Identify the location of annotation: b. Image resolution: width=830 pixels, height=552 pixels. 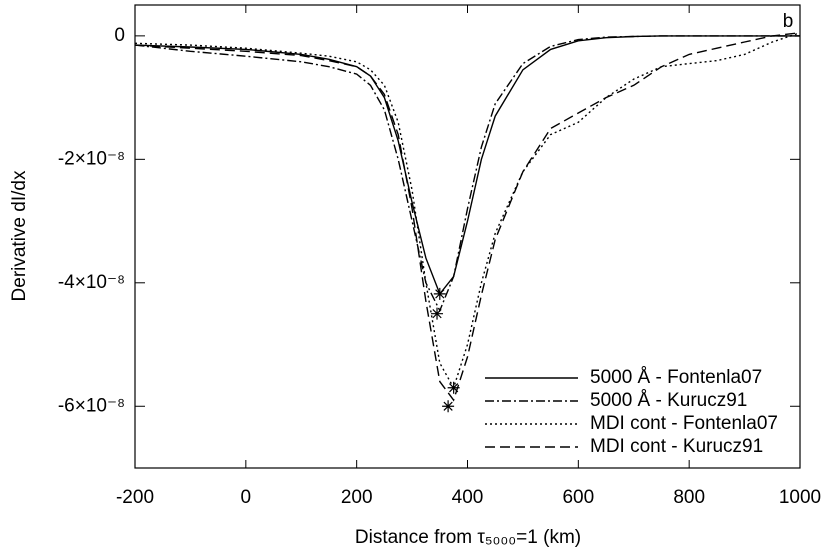
(788, 21).